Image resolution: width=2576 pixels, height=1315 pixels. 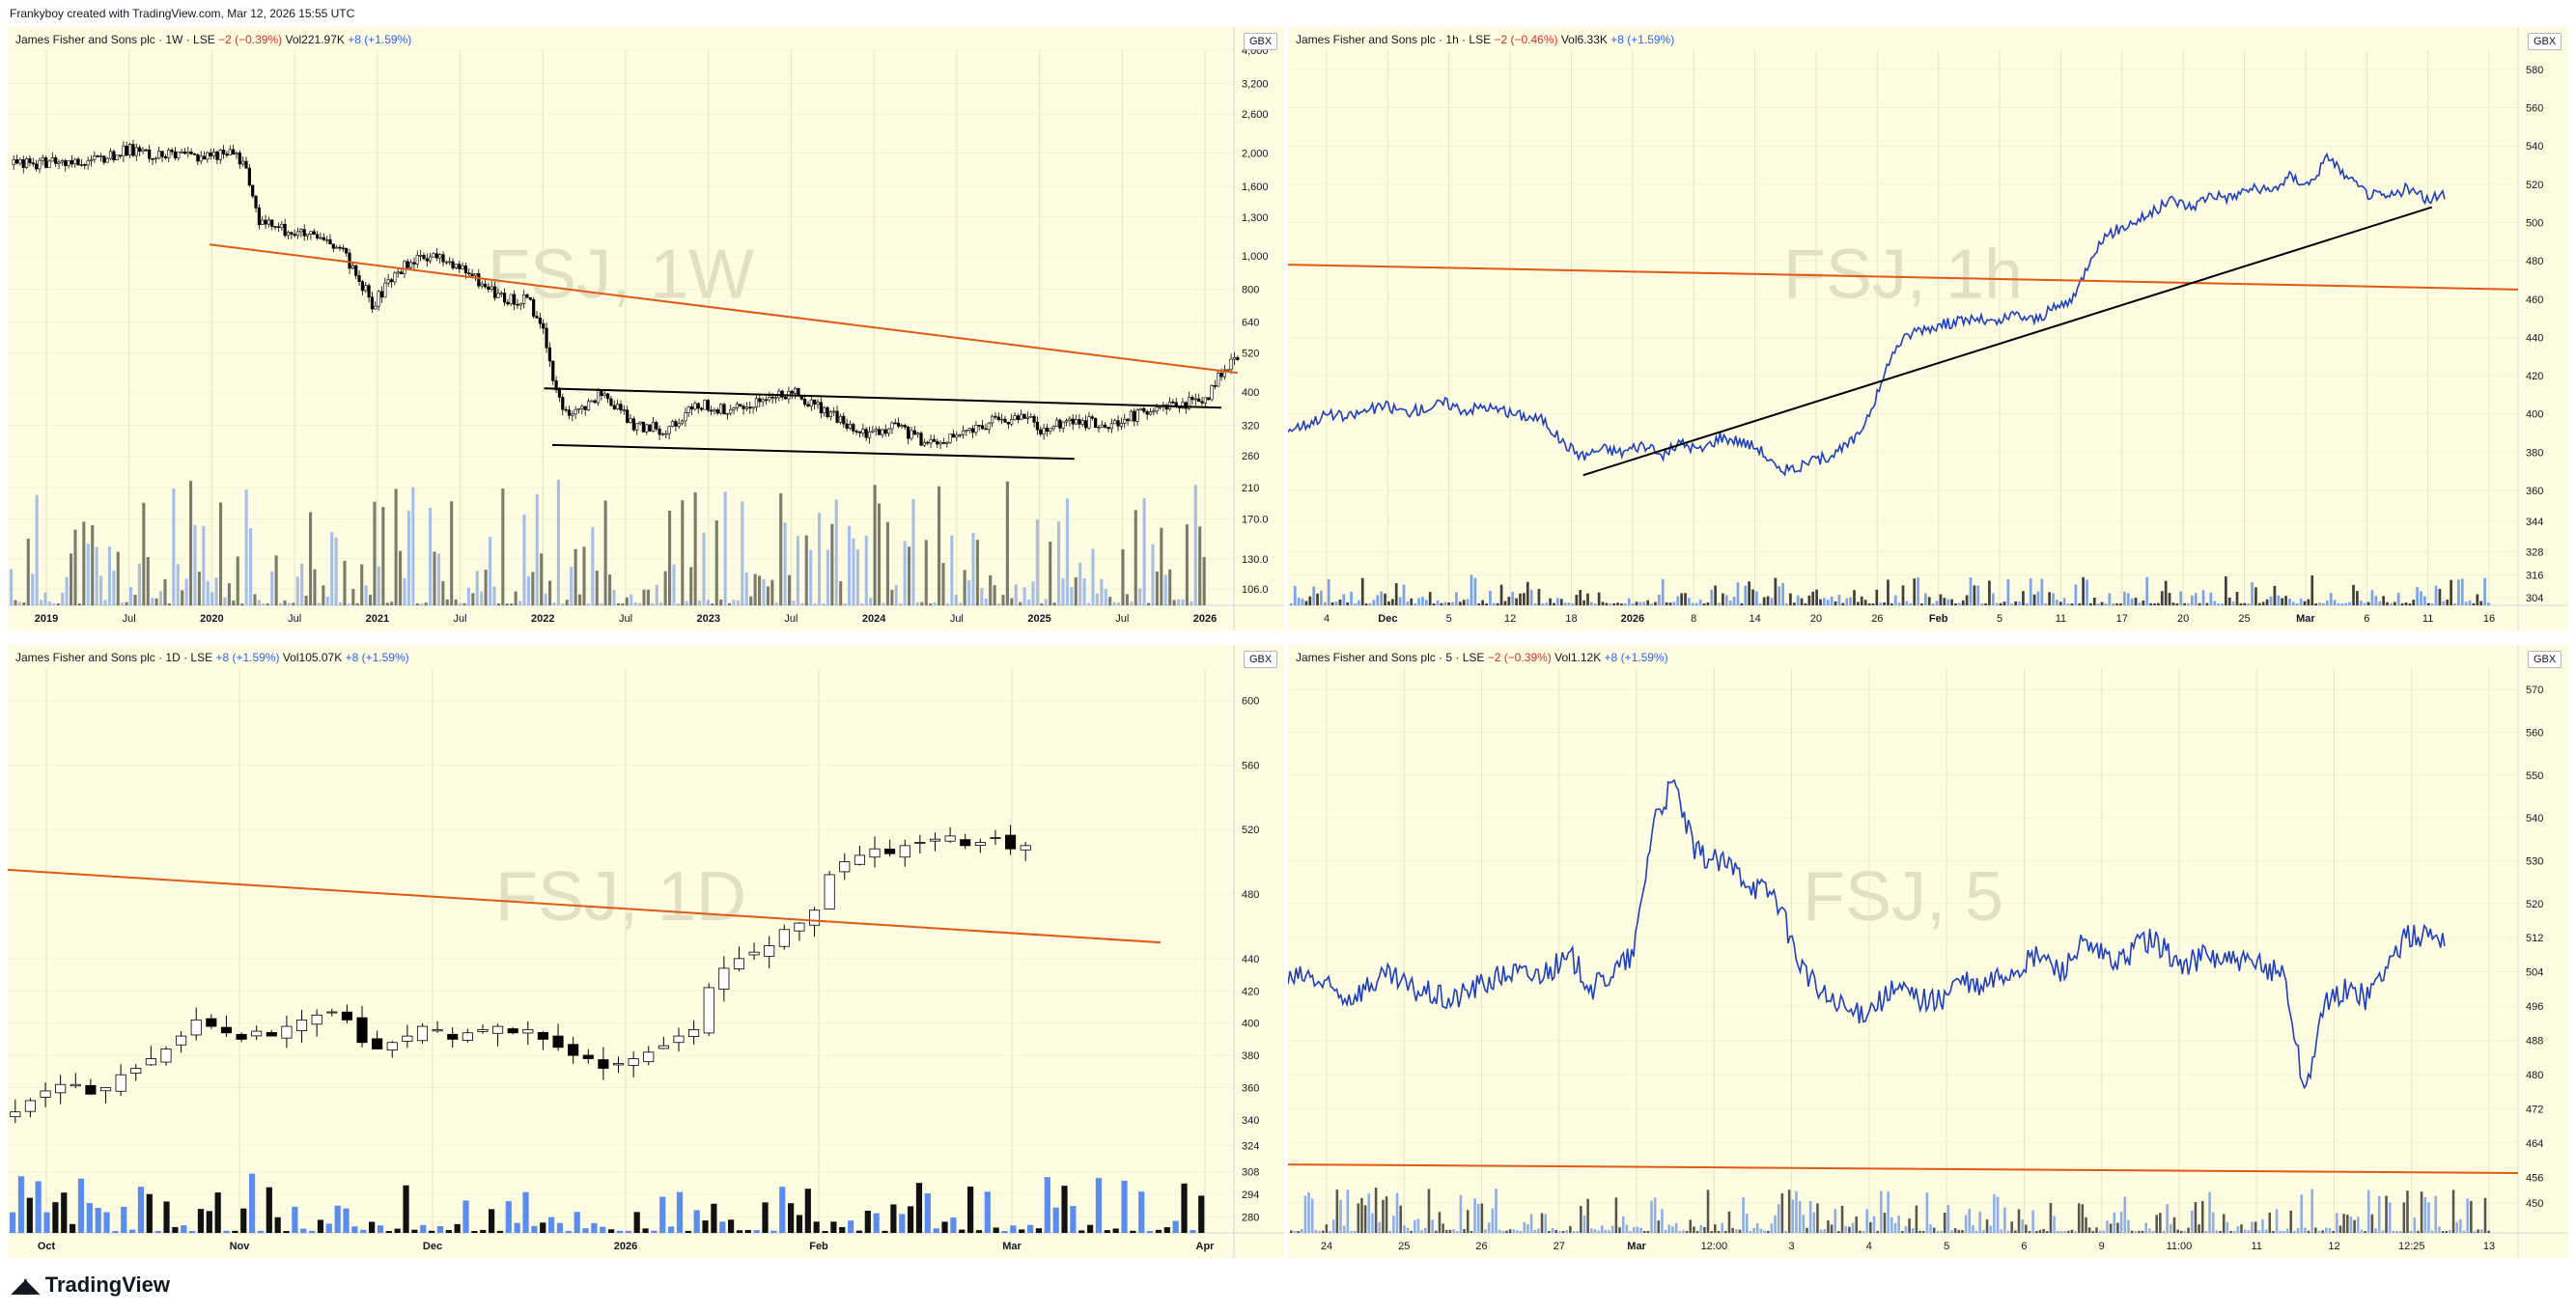 I want to click on black-trendline, so click(x=883, y=398).